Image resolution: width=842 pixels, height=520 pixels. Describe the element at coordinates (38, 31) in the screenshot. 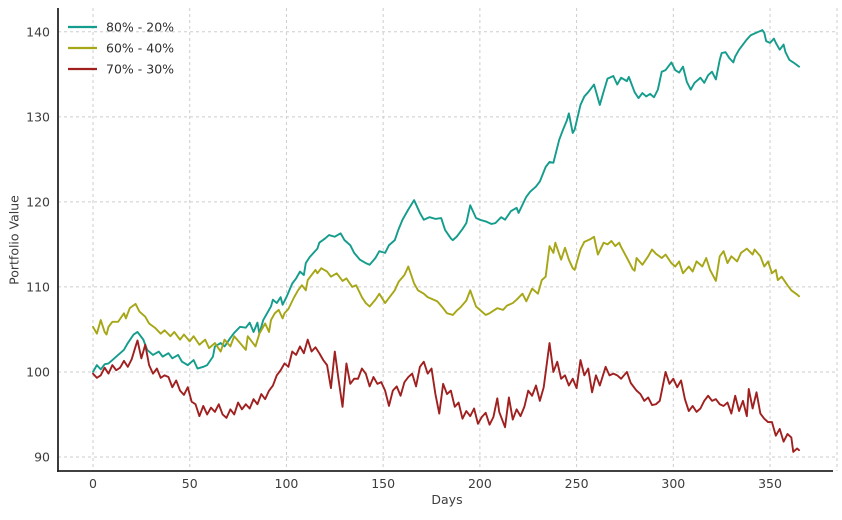

I see `y-tick-label: 140` at that location.